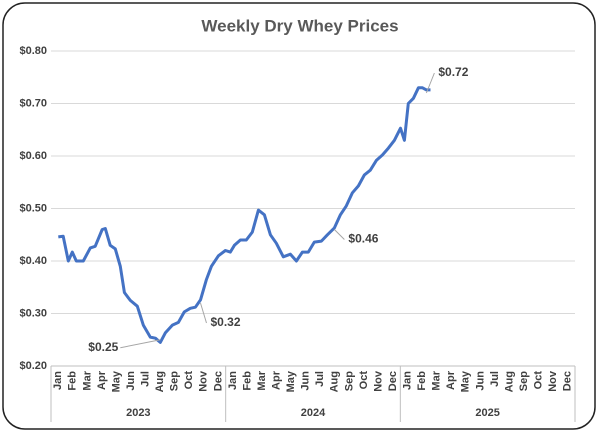 This screenshot has width=600, height=438. I want to click on annotation-label: $0.72, so click(453, 72).